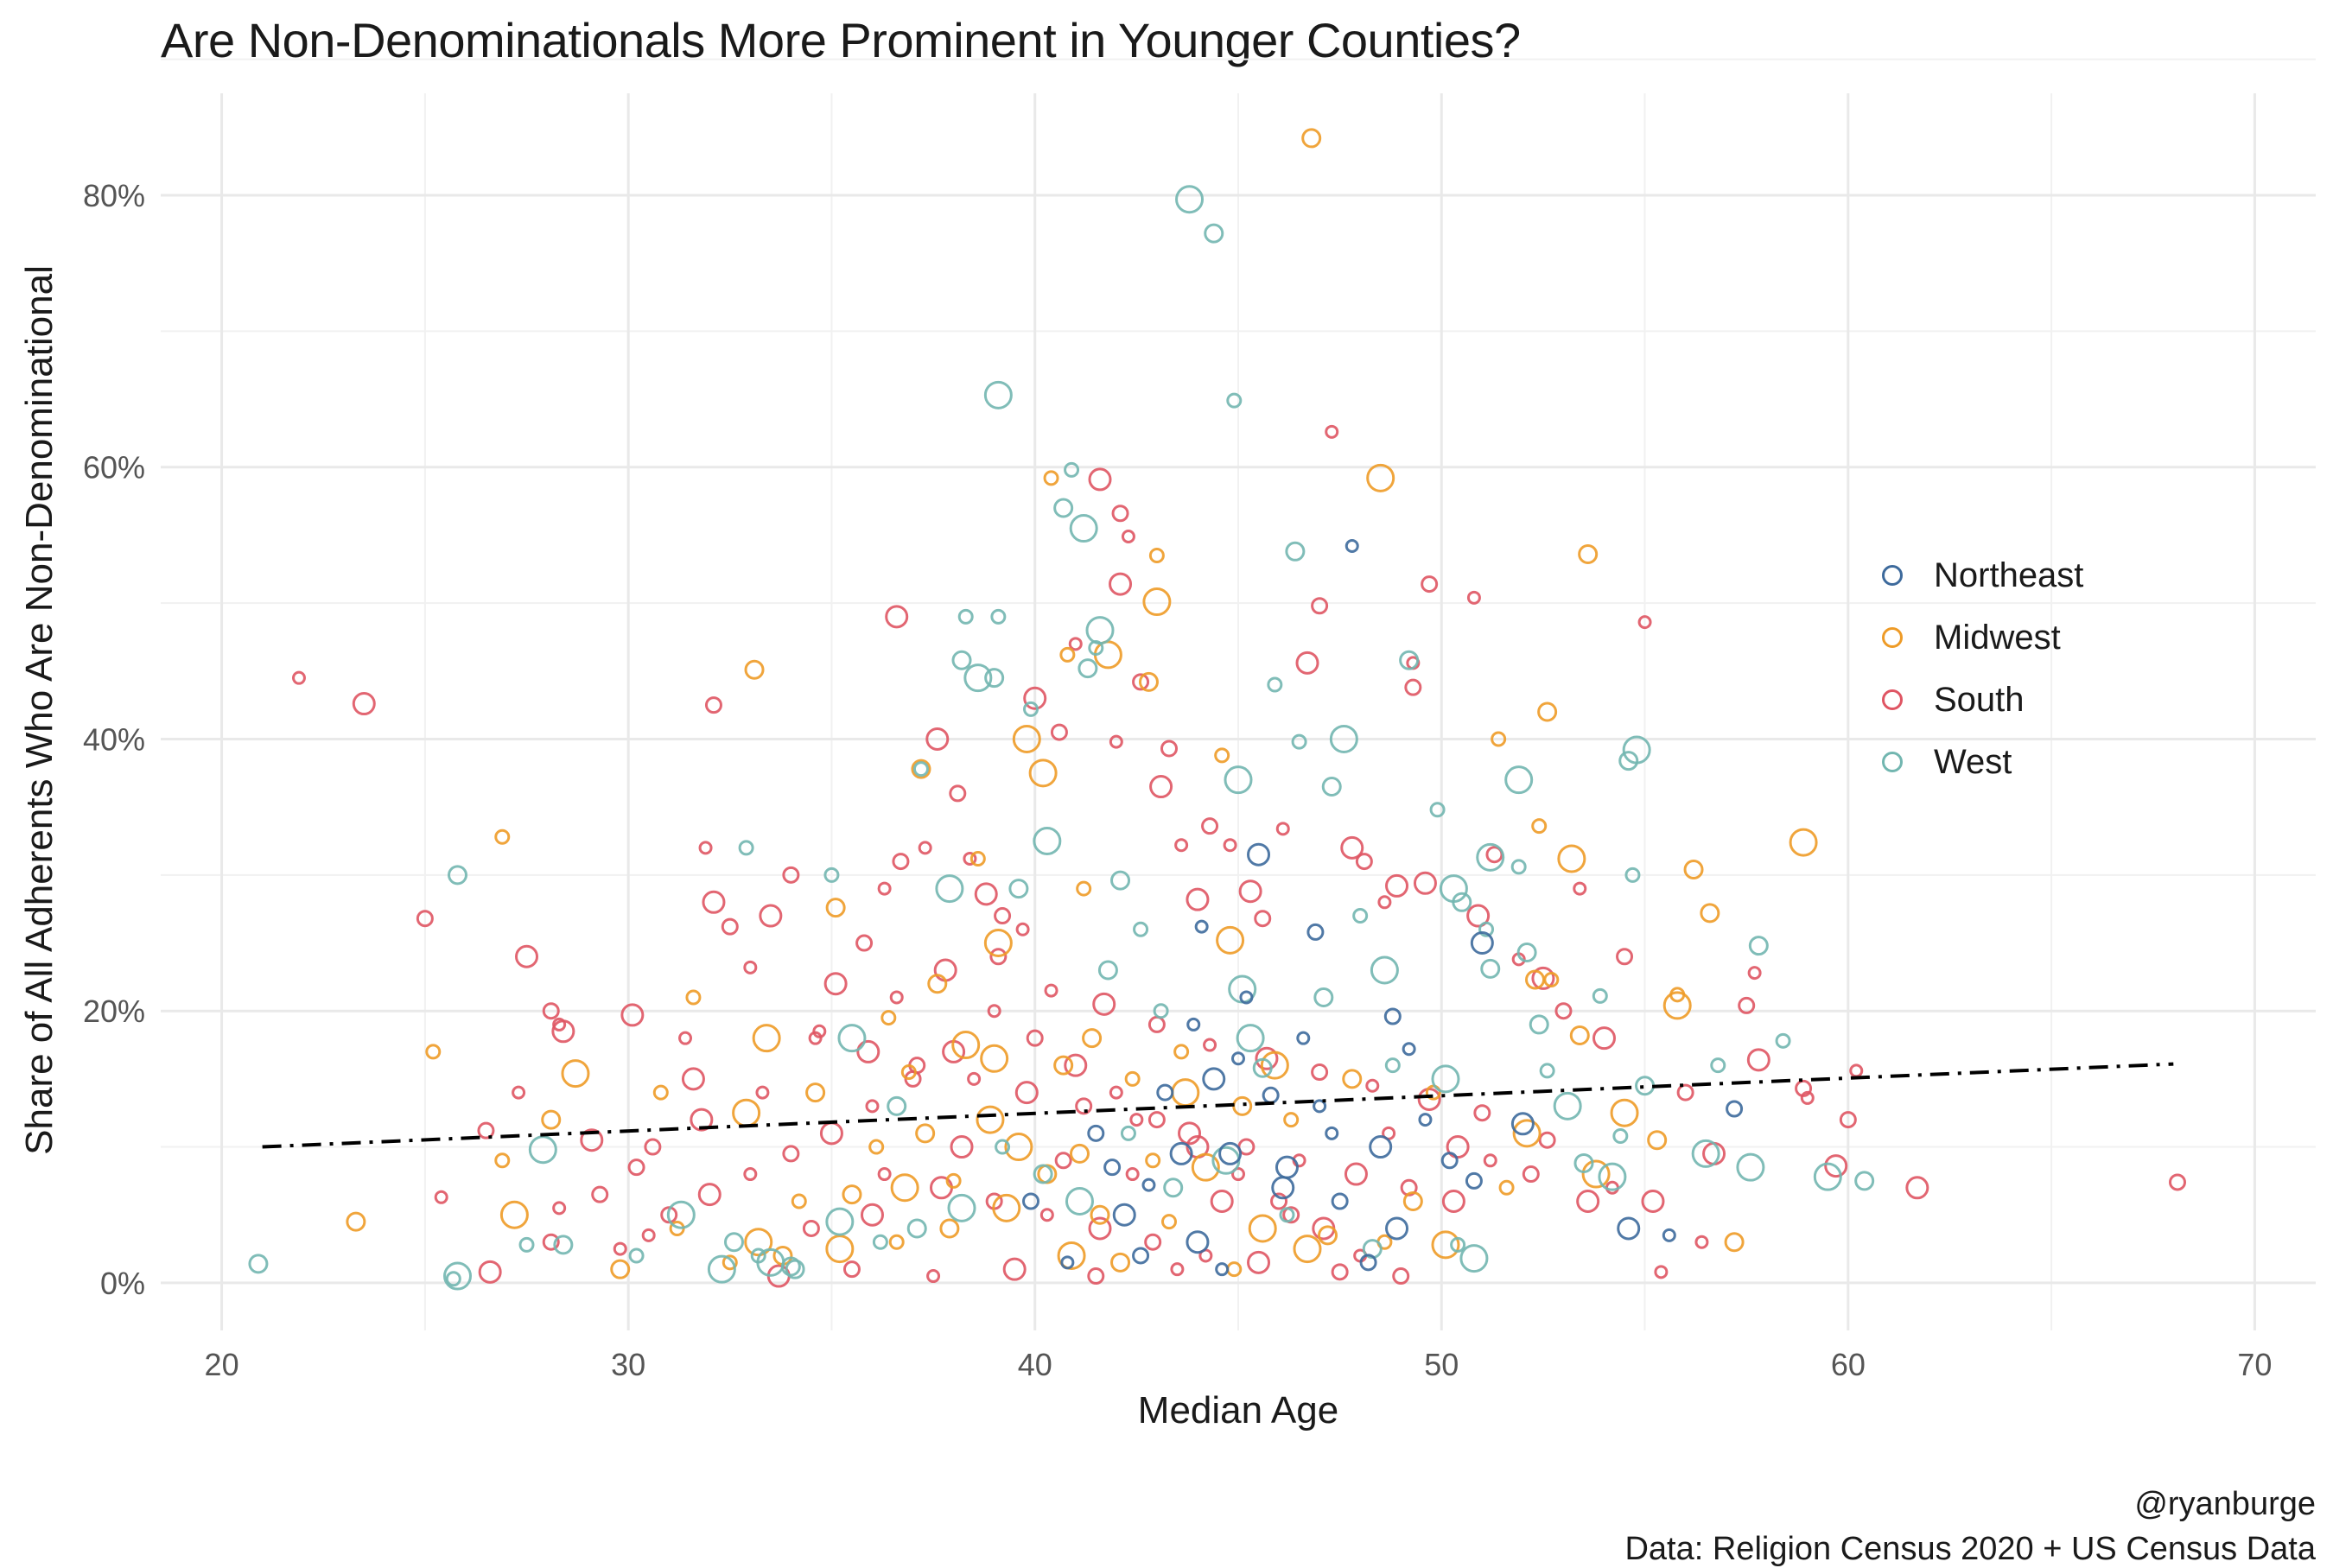  Describe the element at coordinates (114, 468) in the screenshot. I see `y-tick-label: 60%` at that location.